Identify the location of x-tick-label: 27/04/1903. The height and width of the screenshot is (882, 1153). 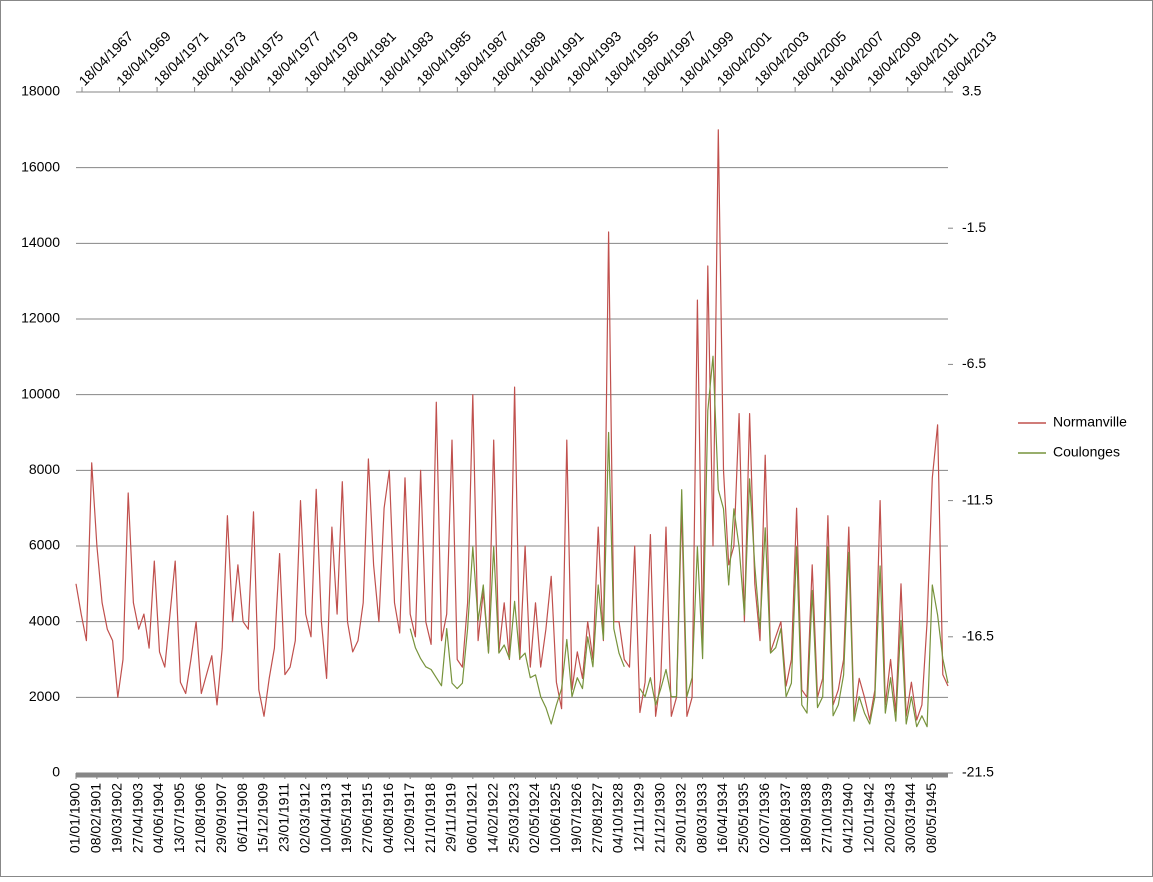
(137, 818).